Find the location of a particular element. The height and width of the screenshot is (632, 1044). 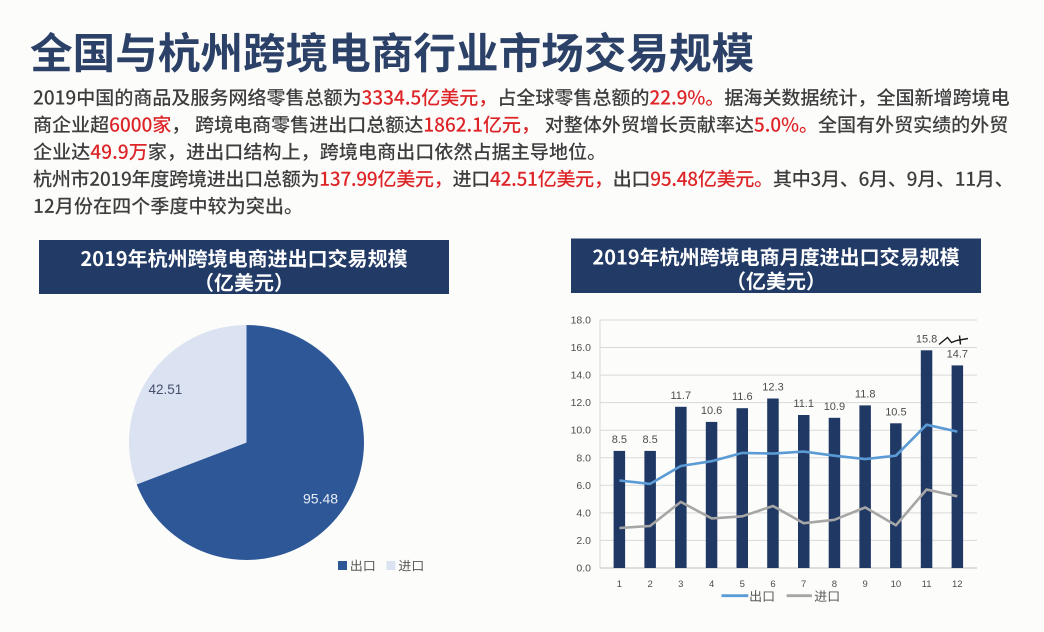

svg-text: 10.0 is located at coordinates (581, 431).